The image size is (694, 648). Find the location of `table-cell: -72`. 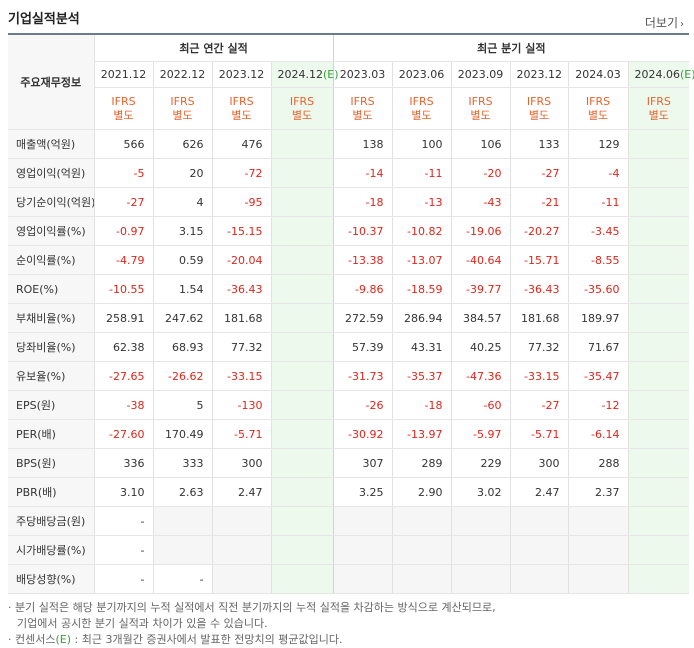

table-cell: -72 is located at coordinates (241, 173).